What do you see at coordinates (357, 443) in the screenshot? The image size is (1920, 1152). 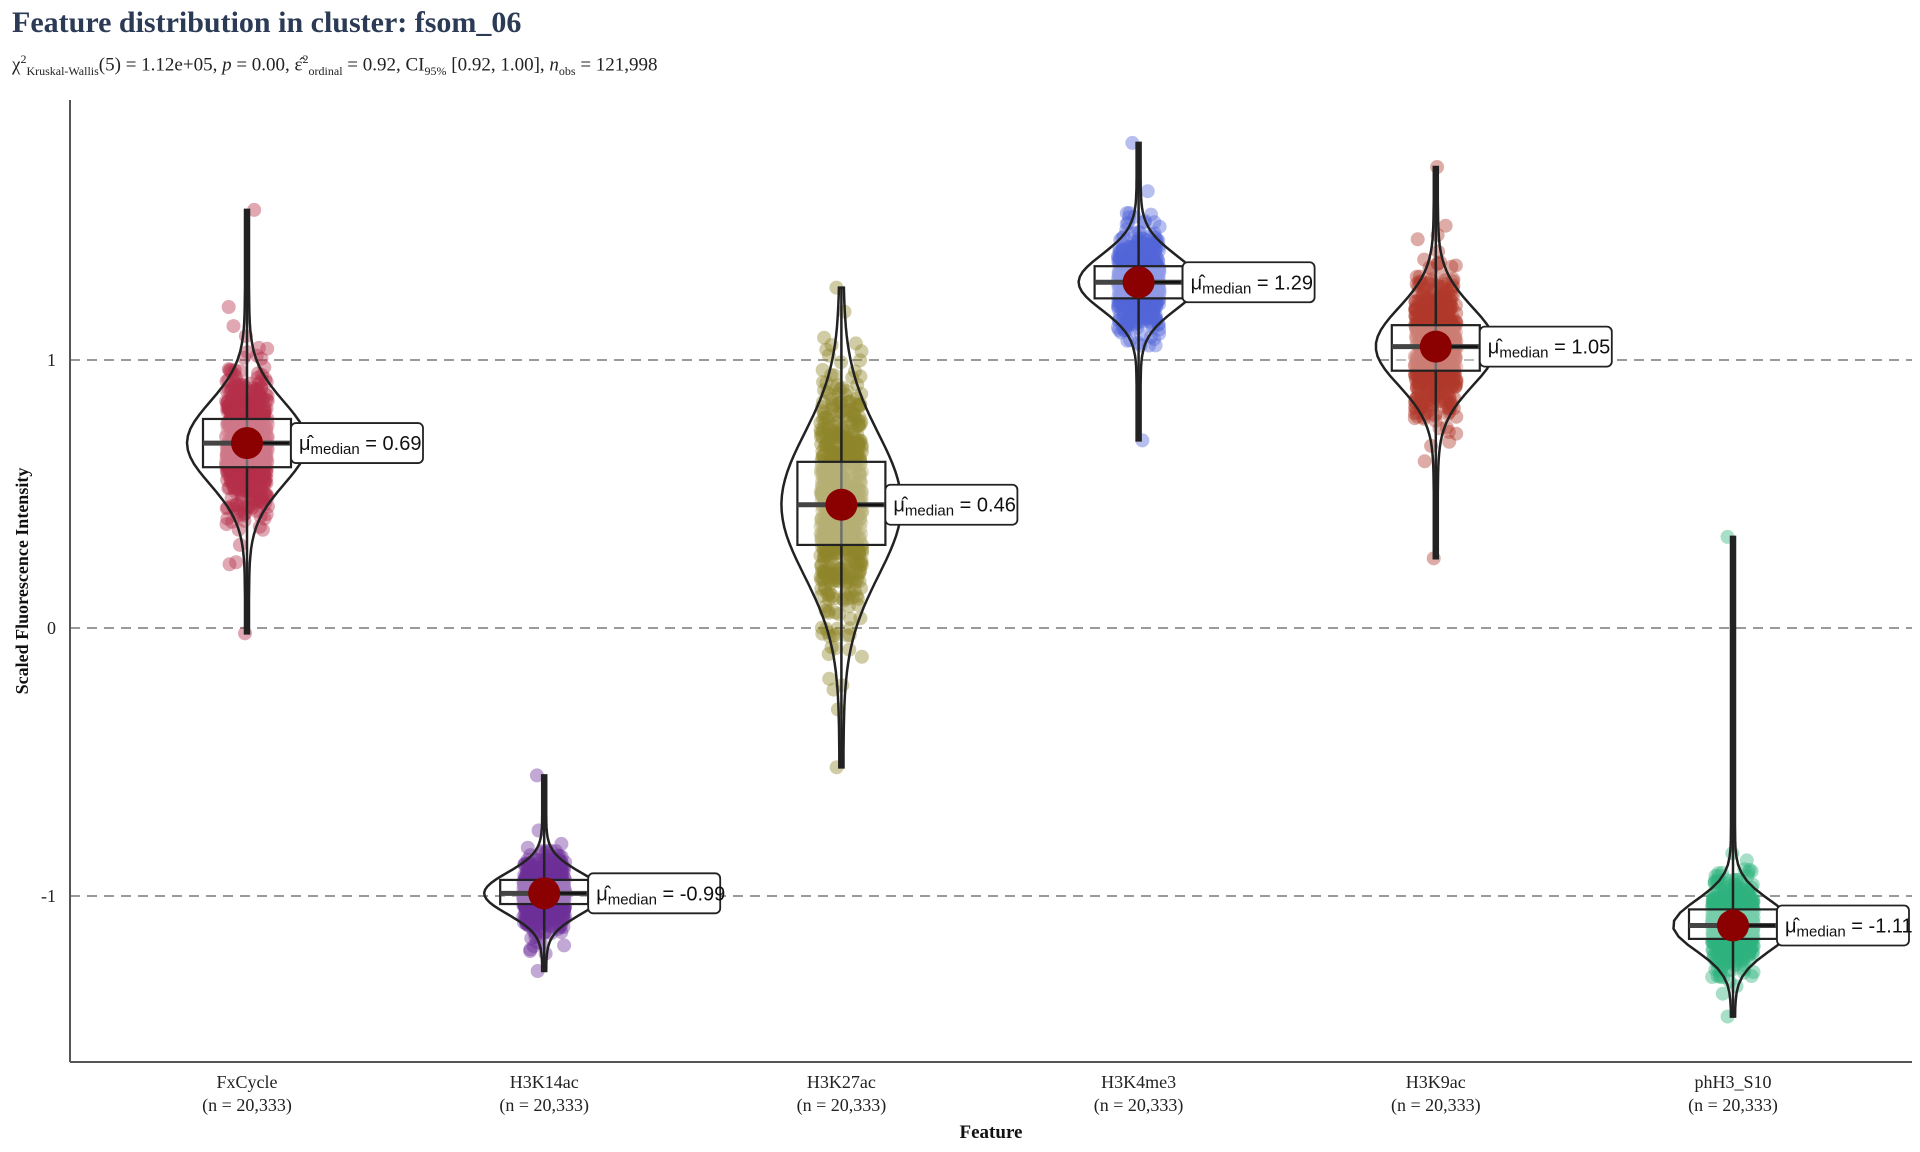 I see `median-label-box` at bounding box center [357, 443].